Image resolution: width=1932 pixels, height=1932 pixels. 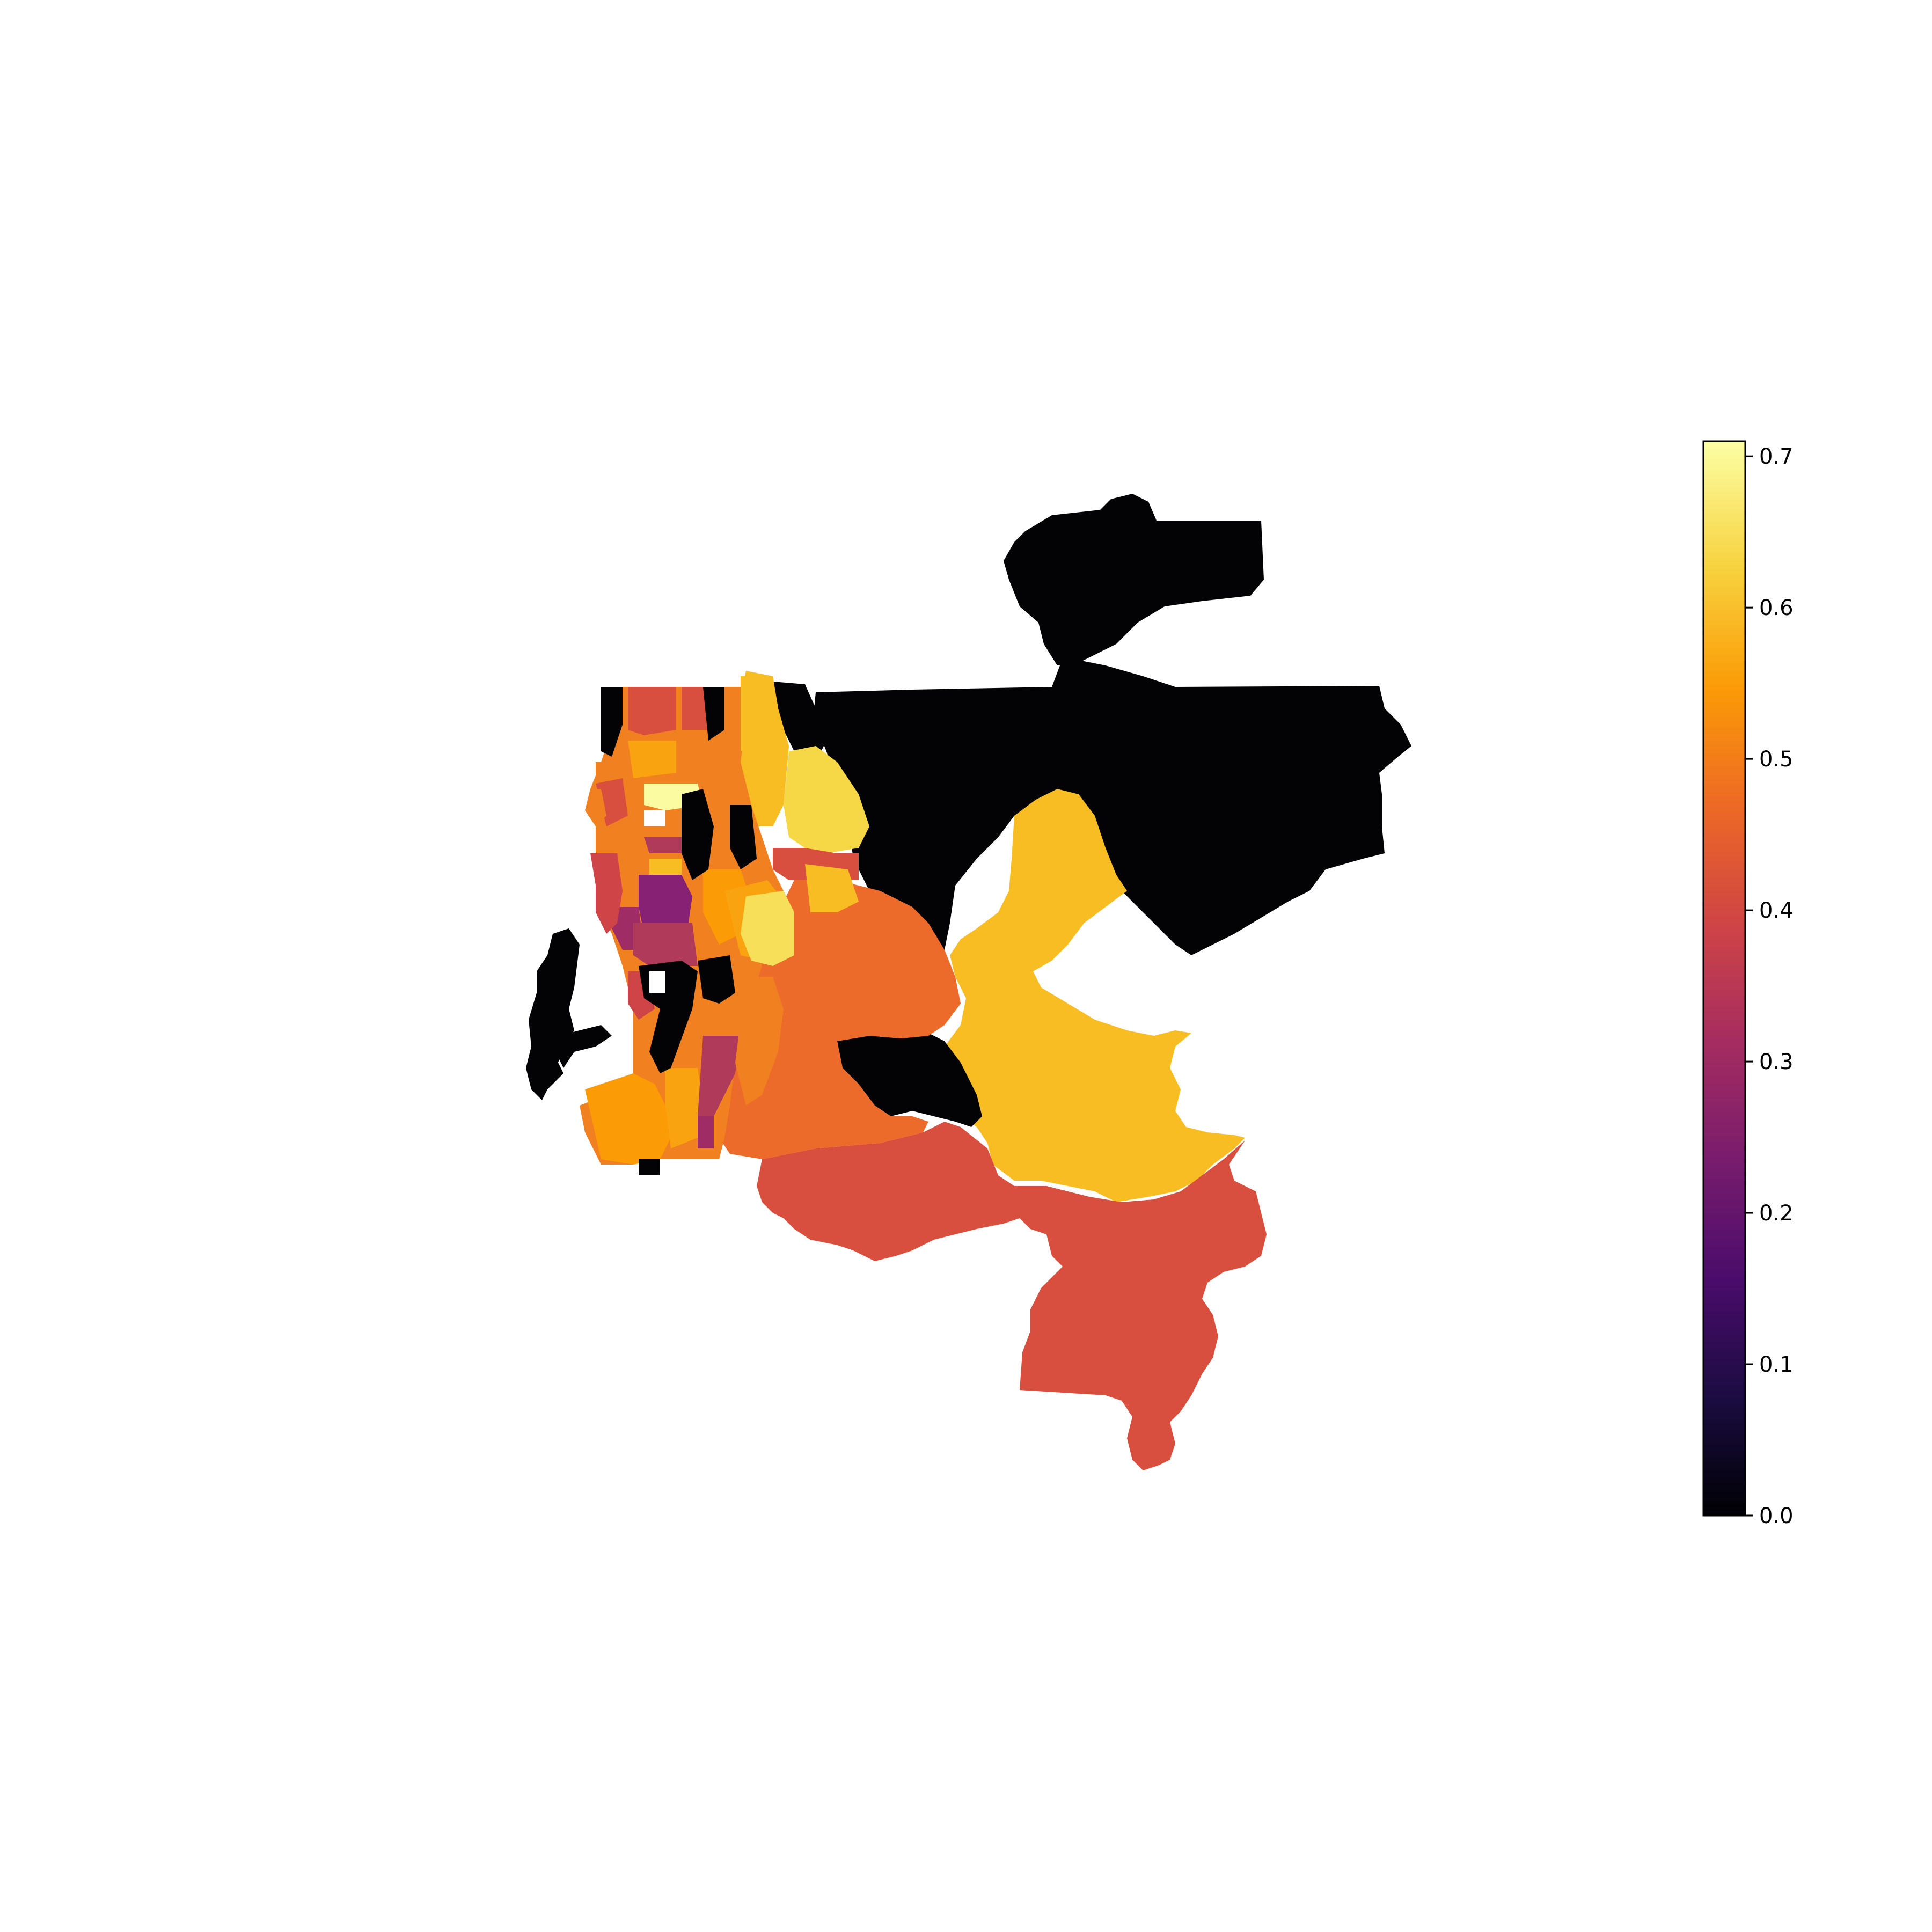 What do you see at coordinates (628, 1119) in the screenshot?
I see `orange-southwest-tract` at bounding box center [628, 1119].